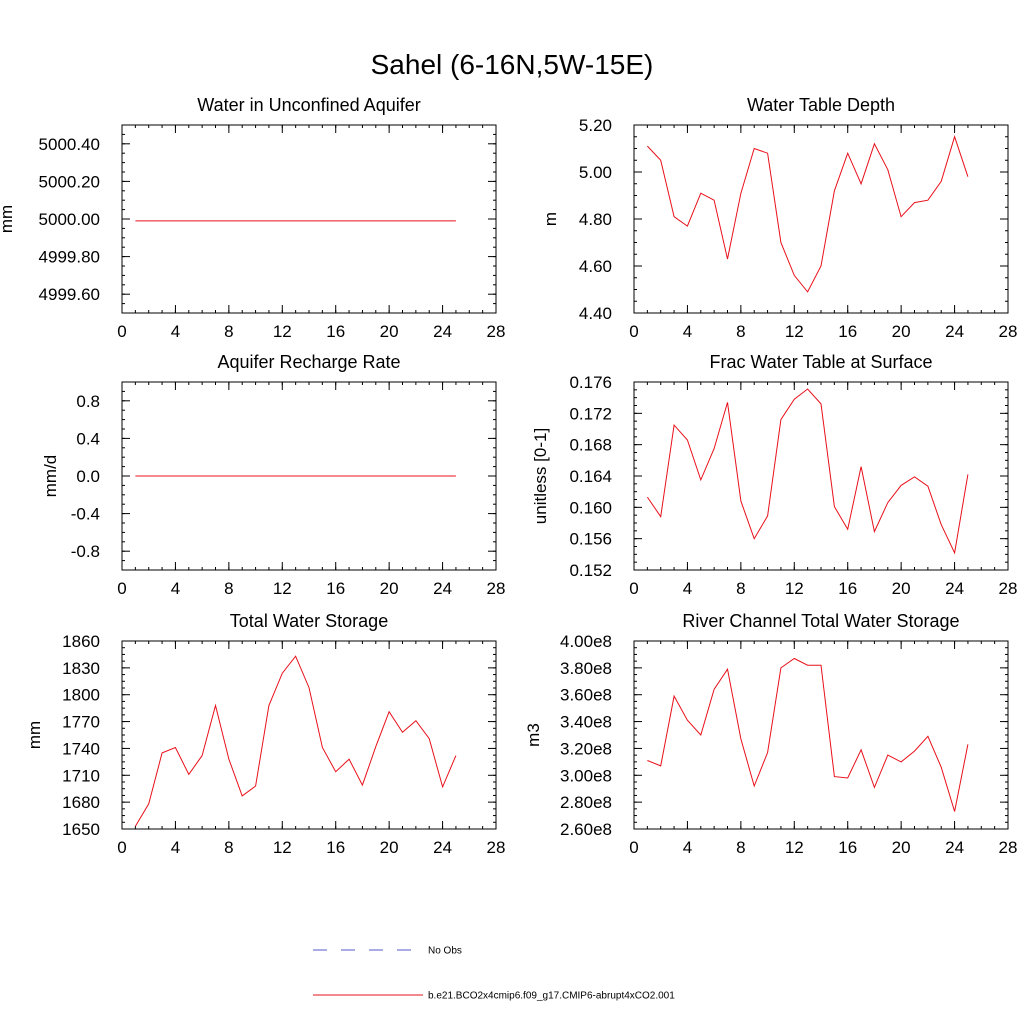 This screenshot has width=1024, height=1024. What do you see at coordinates (81, 802) in the screenshot?
I see `y-tick-label: 1680` at bounding box center [81, 802].